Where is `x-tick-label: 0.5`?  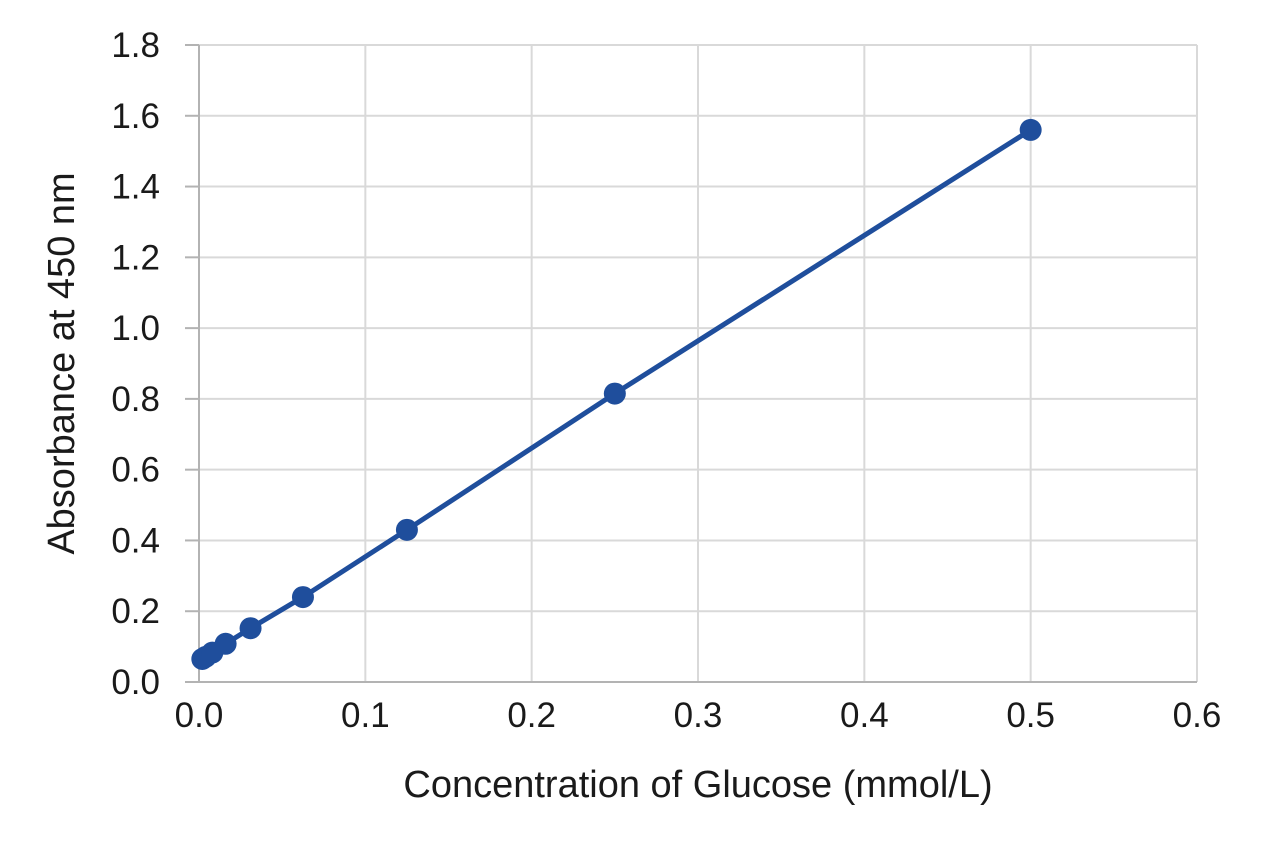 x-tick-label: 0.5 is located at coordinates (1030, 715).